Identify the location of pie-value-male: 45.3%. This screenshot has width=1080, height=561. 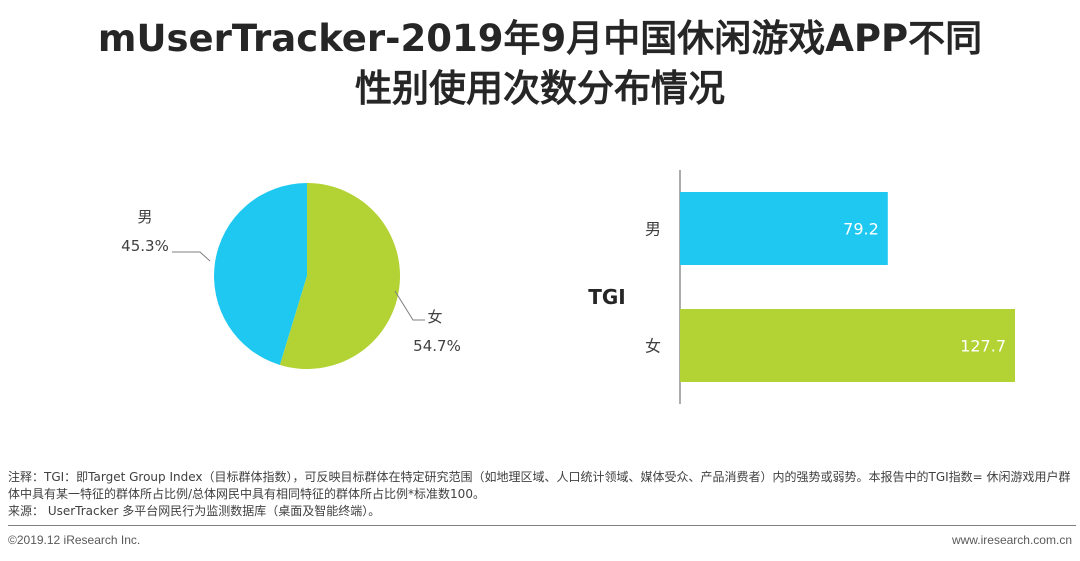
(145, 246).